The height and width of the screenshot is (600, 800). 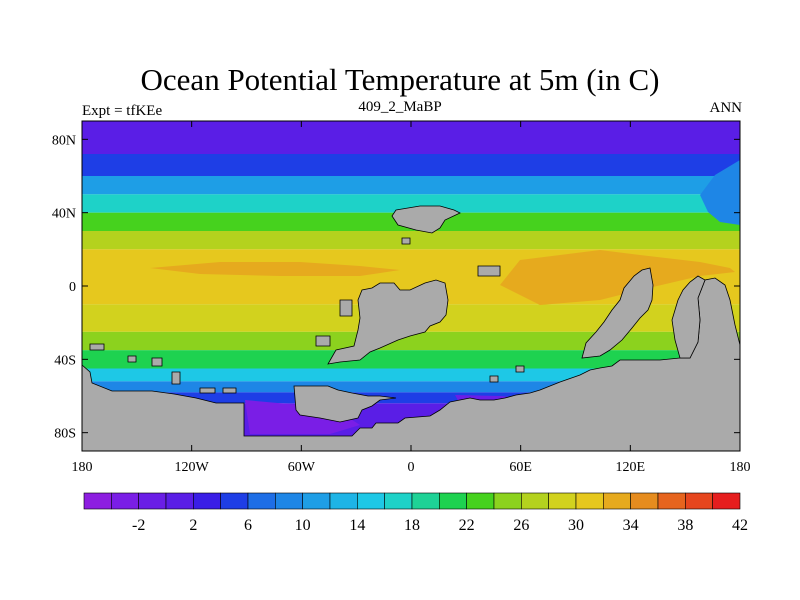 What do you see at coordinates (740, 525) in the screenshot?
I see `colorbar-label: 42` at bounding box center [740, 525].